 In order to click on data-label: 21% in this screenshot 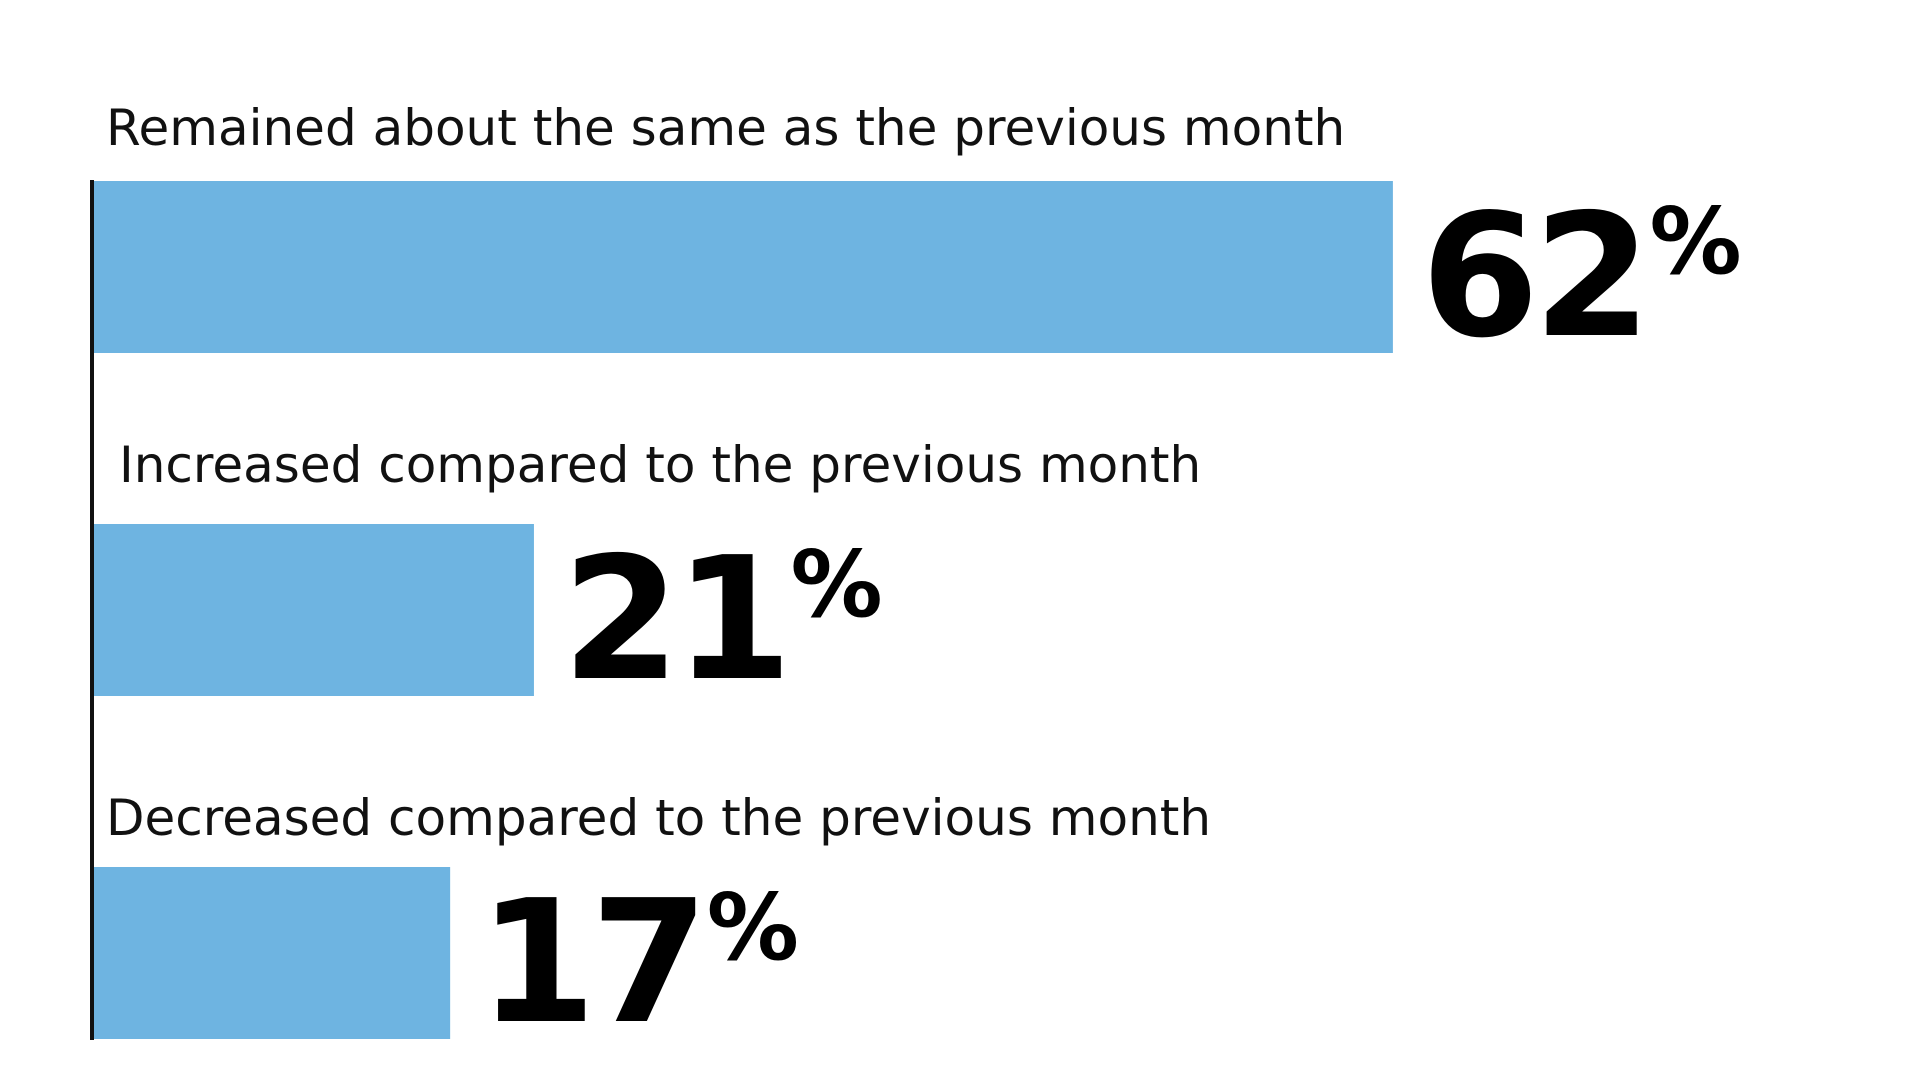, I will do `click(722, 620)`.